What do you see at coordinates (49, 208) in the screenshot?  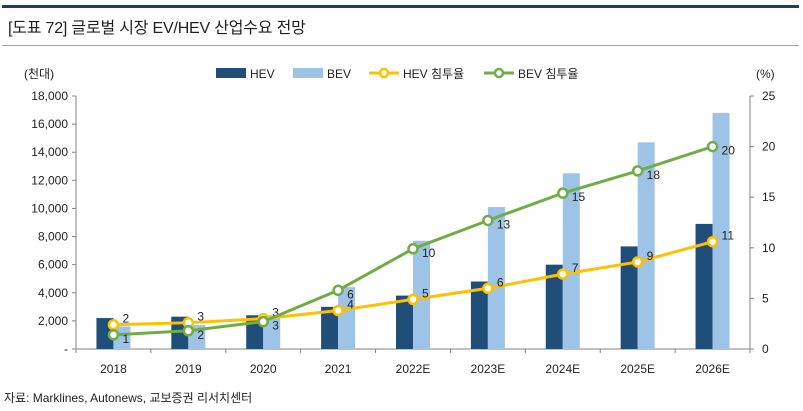 I see `y-left-tick-label: 10,000` at bounding box center [49, 208].